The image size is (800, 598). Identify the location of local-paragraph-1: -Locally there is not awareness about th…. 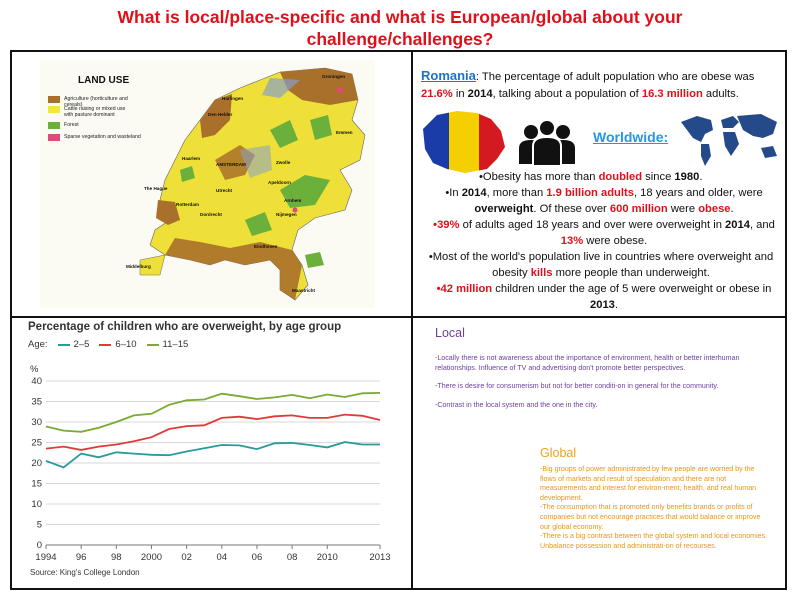
(587, 363).